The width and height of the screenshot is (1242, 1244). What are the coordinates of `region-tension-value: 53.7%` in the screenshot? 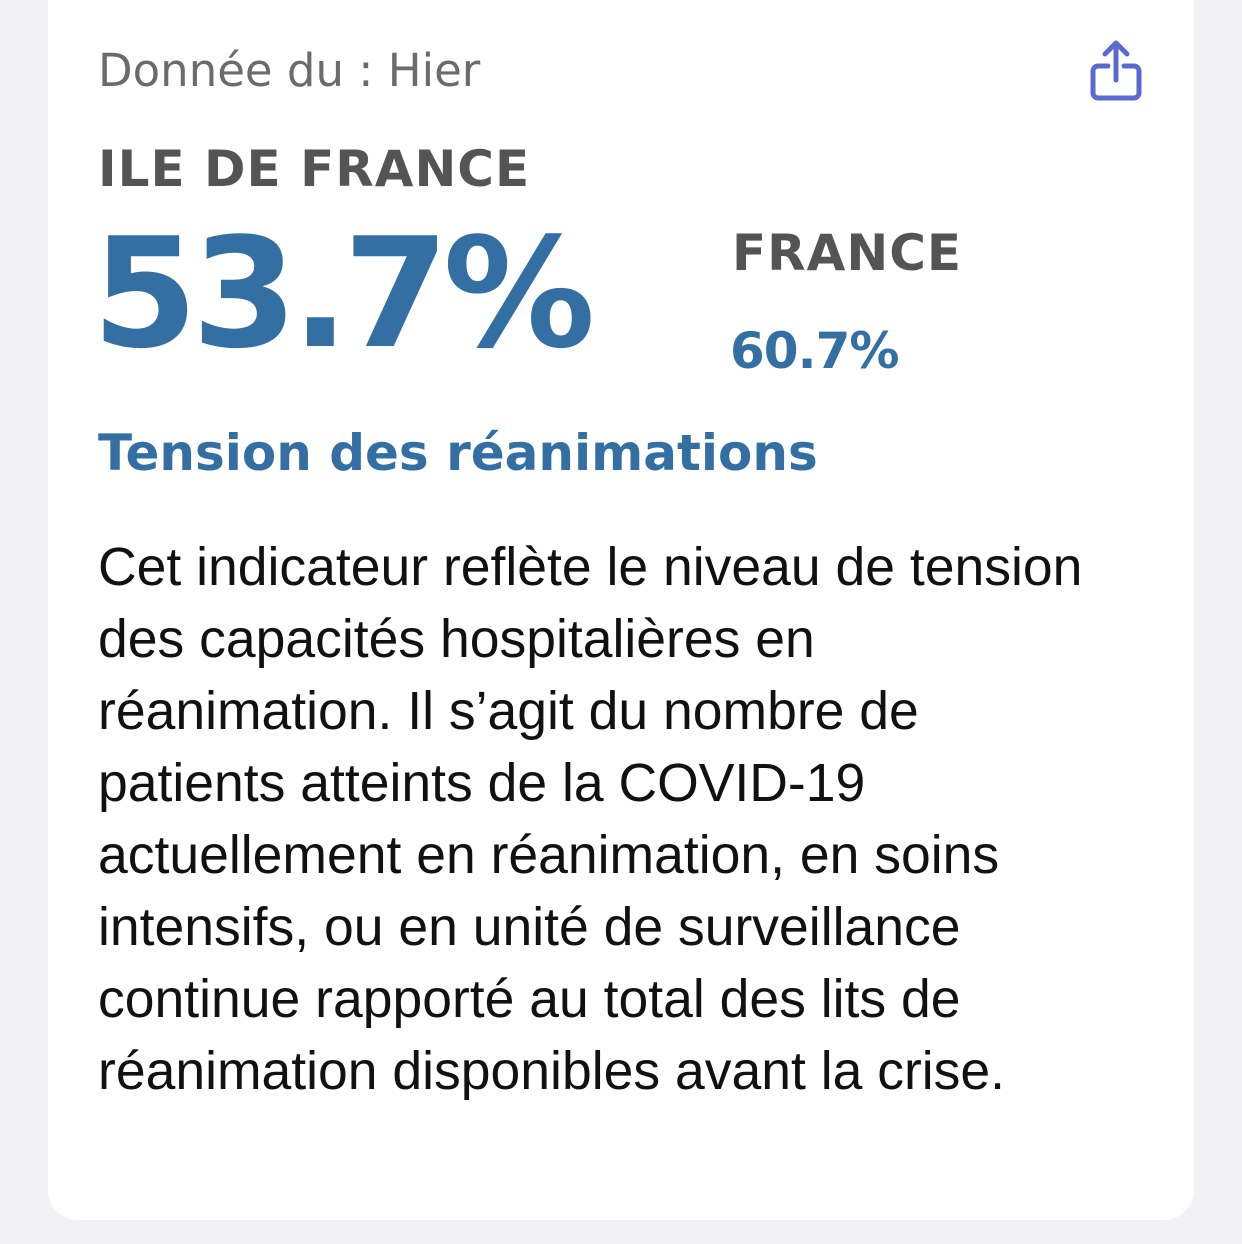 It's located at (343, 293).